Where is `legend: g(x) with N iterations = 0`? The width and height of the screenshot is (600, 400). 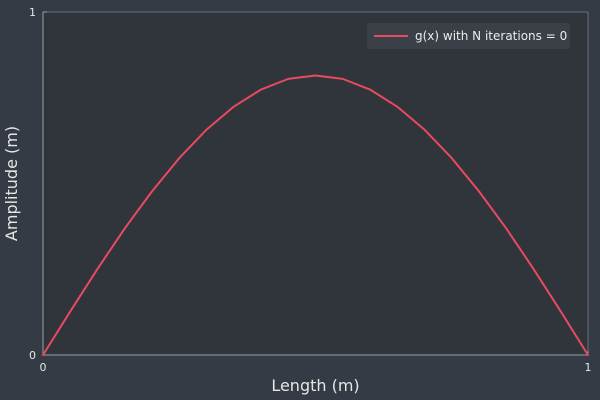 legend: g(x) with N iterations = 0 is located at coordinates (468, 36).